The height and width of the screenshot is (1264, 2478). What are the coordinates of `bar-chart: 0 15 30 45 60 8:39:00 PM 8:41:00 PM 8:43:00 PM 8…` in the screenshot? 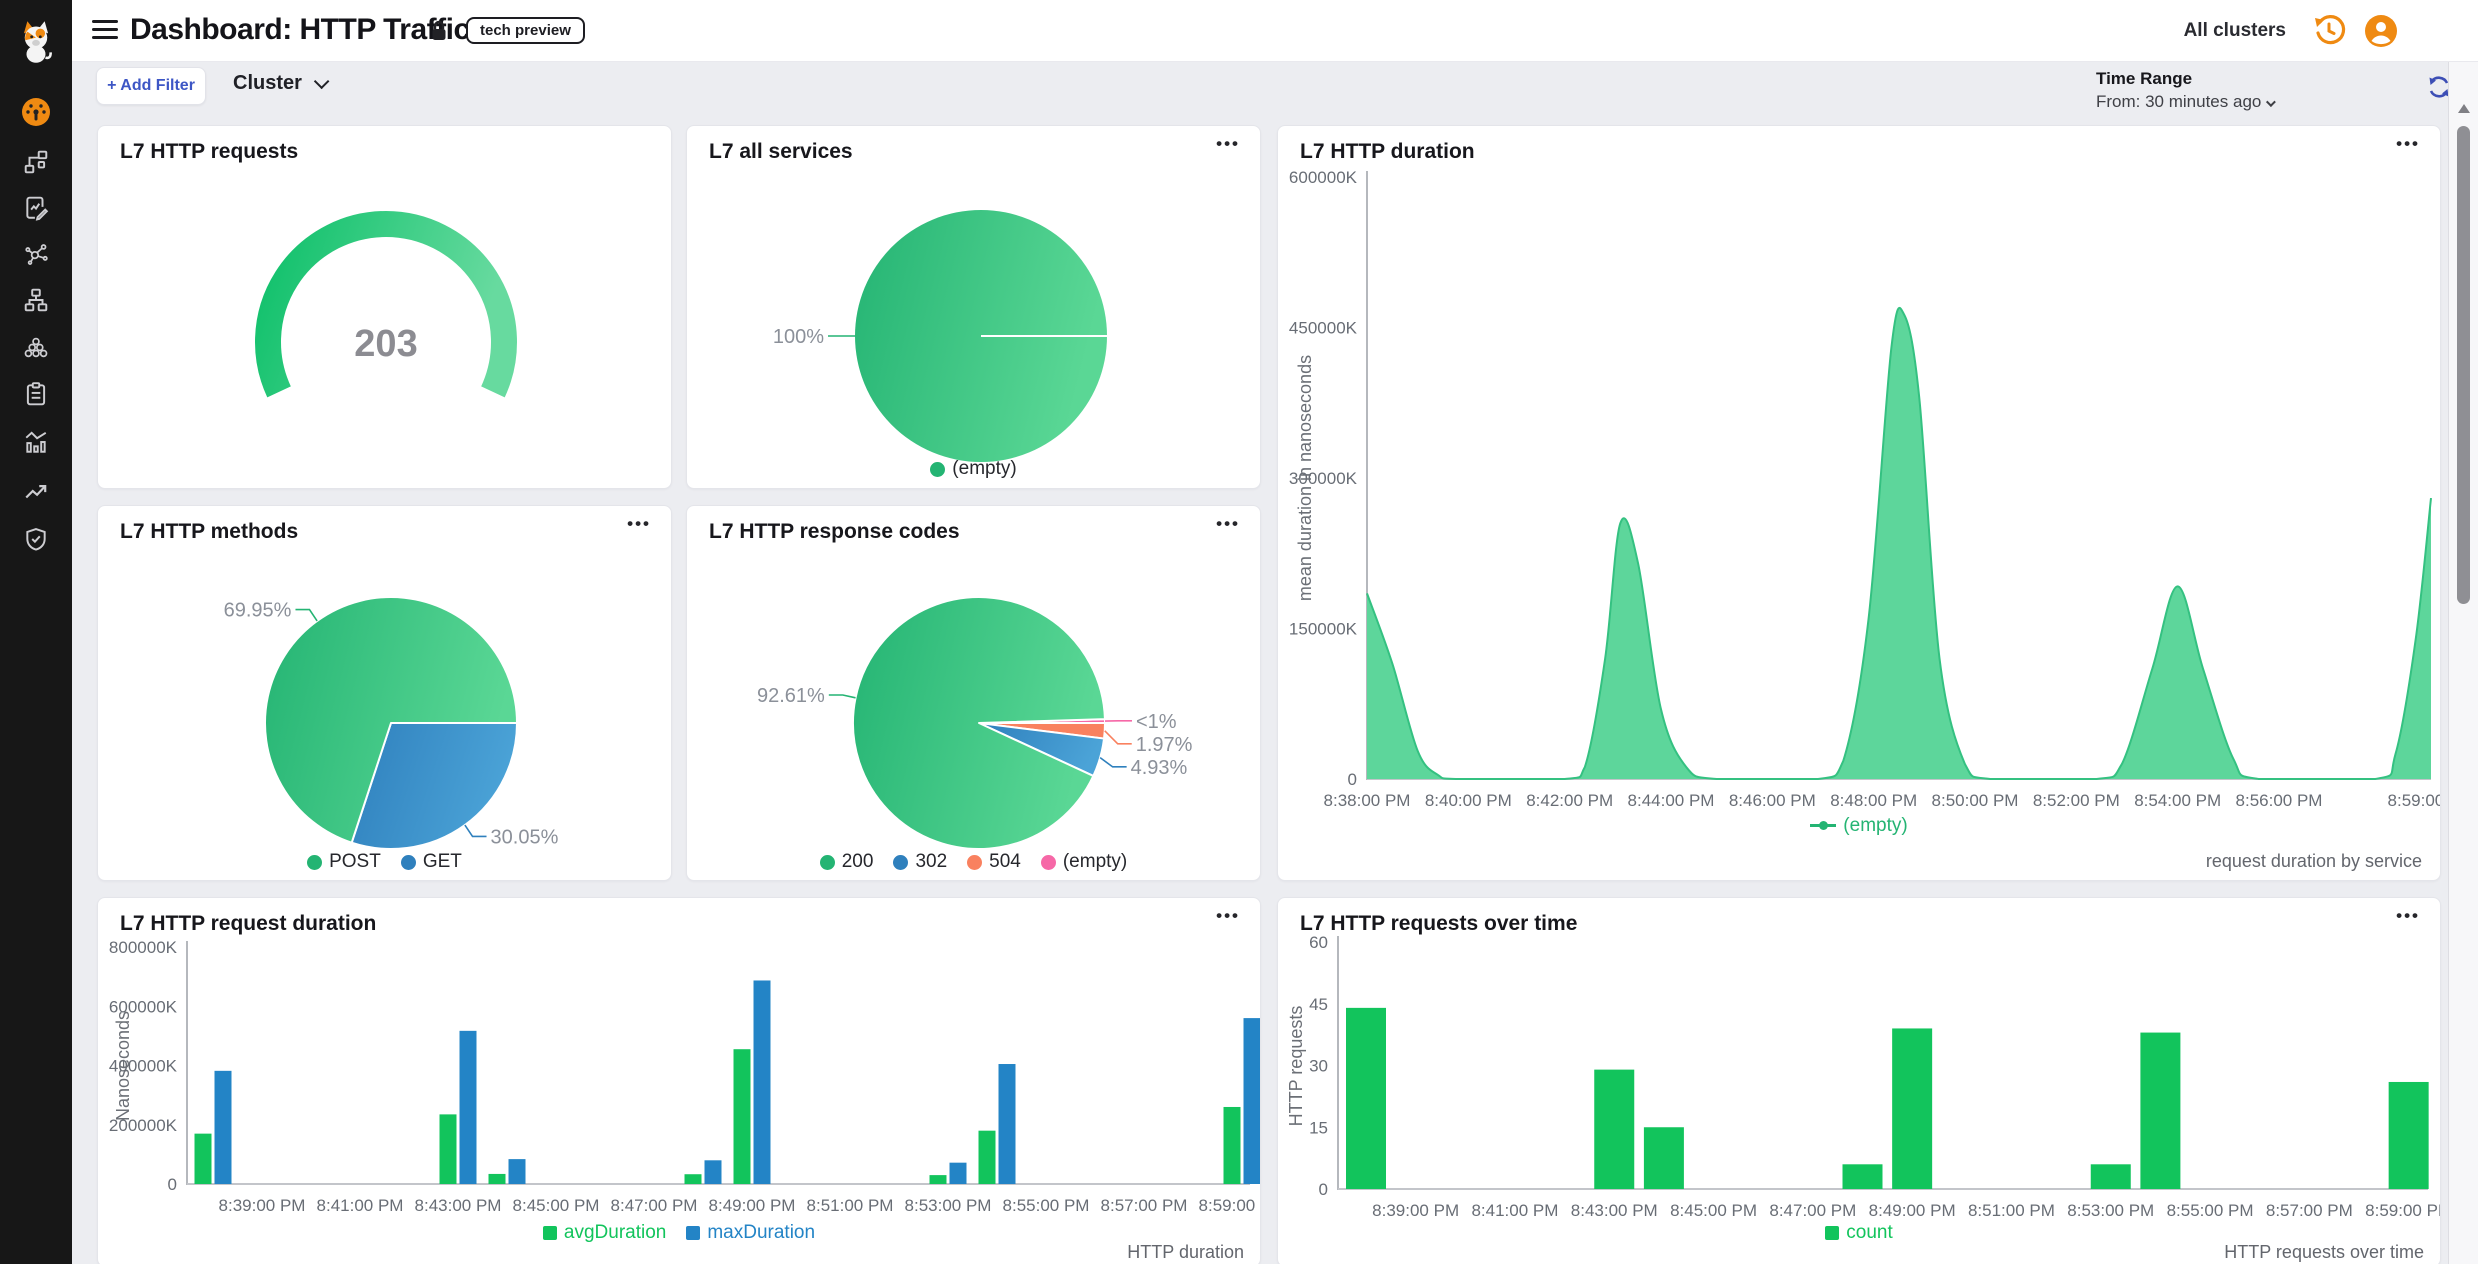 It's located at (1863, 1076).